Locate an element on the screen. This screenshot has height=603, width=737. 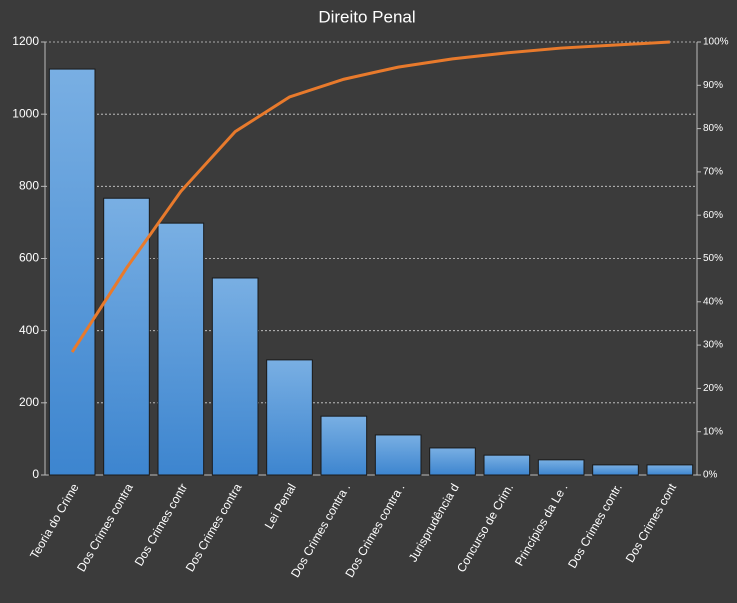
y2-tick-label: 90% is located at coordinates (713, 85).